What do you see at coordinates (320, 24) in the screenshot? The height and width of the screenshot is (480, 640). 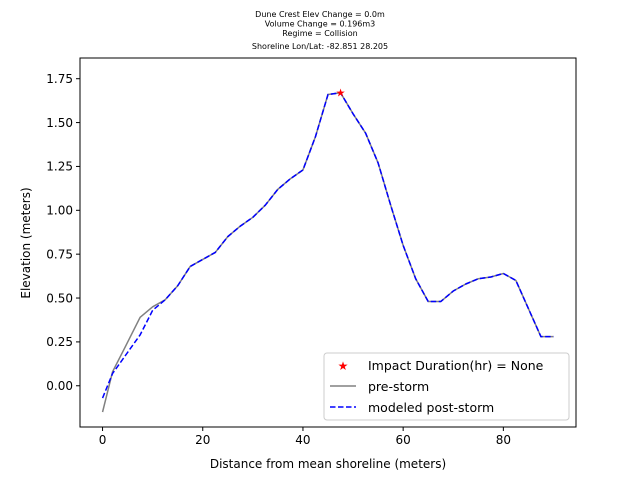 I see `title-line-2: Volume Change = 0.196m3` at bounding box center [320, 24].